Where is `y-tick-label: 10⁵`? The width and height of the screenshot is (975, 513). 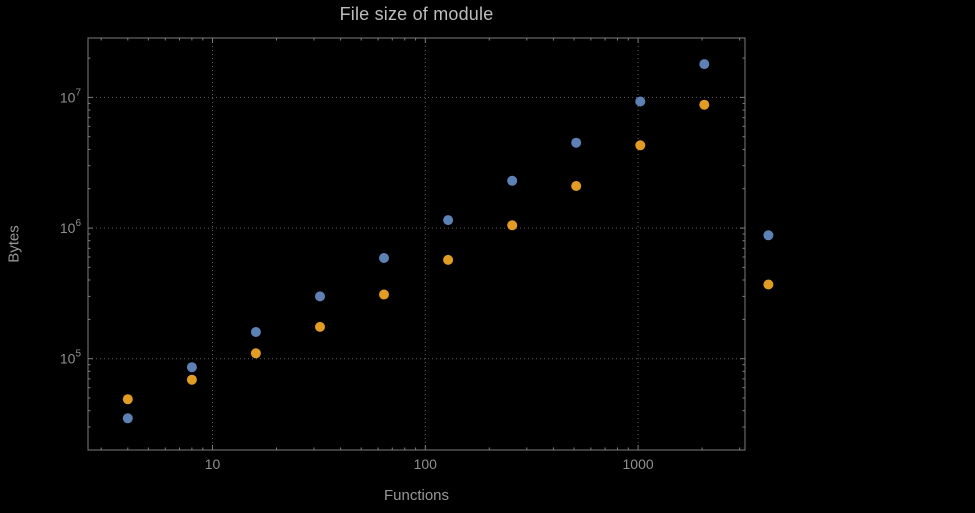
y-tick-label: 10⁵ is located at coordinates (71, 358).